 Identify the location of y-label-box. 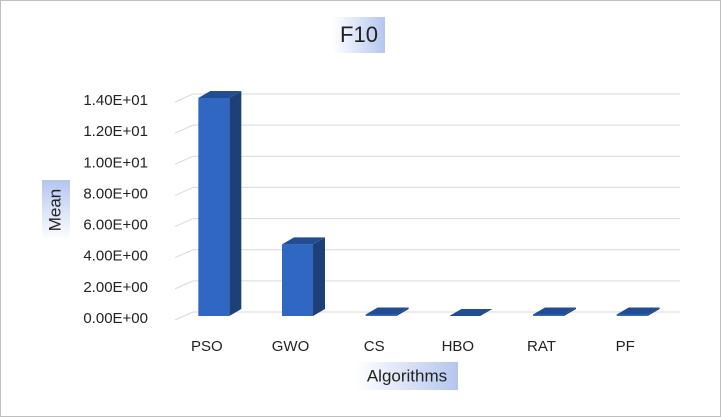
(56, 210).